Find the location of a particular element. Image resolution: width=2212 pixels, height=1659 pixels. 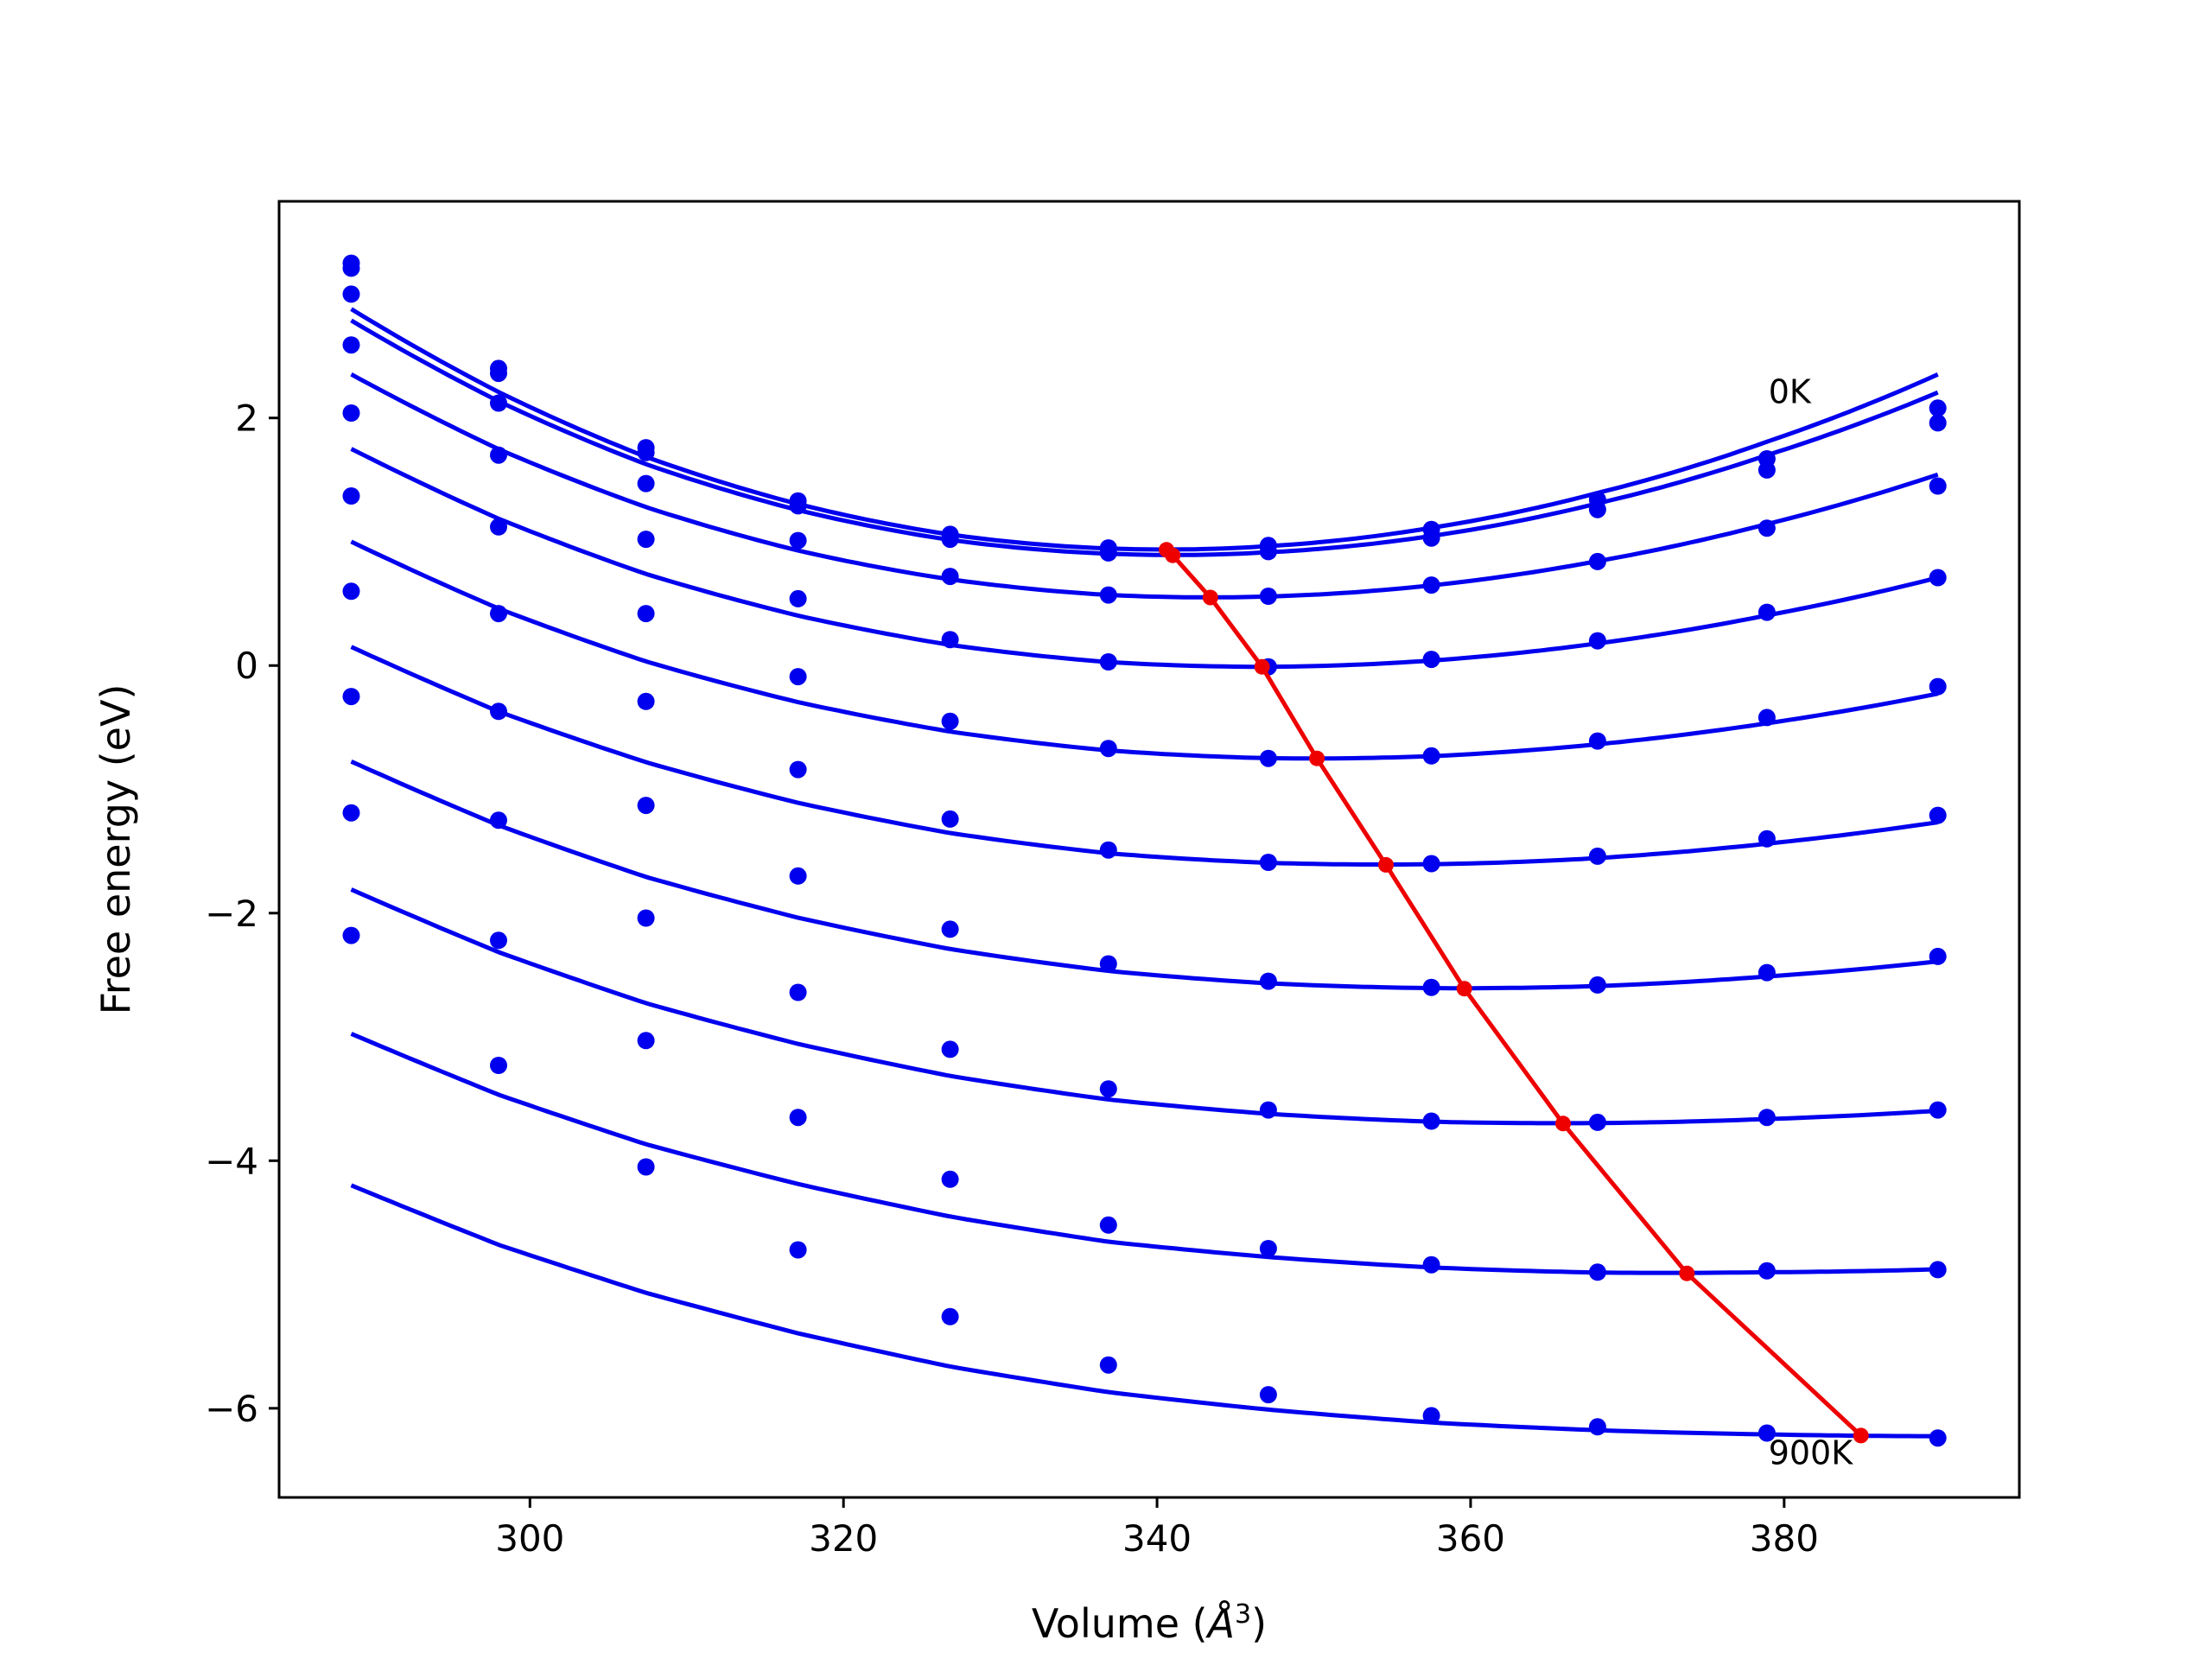

x-tick-label-360: 360 is located at coordinates (1470, 1538).